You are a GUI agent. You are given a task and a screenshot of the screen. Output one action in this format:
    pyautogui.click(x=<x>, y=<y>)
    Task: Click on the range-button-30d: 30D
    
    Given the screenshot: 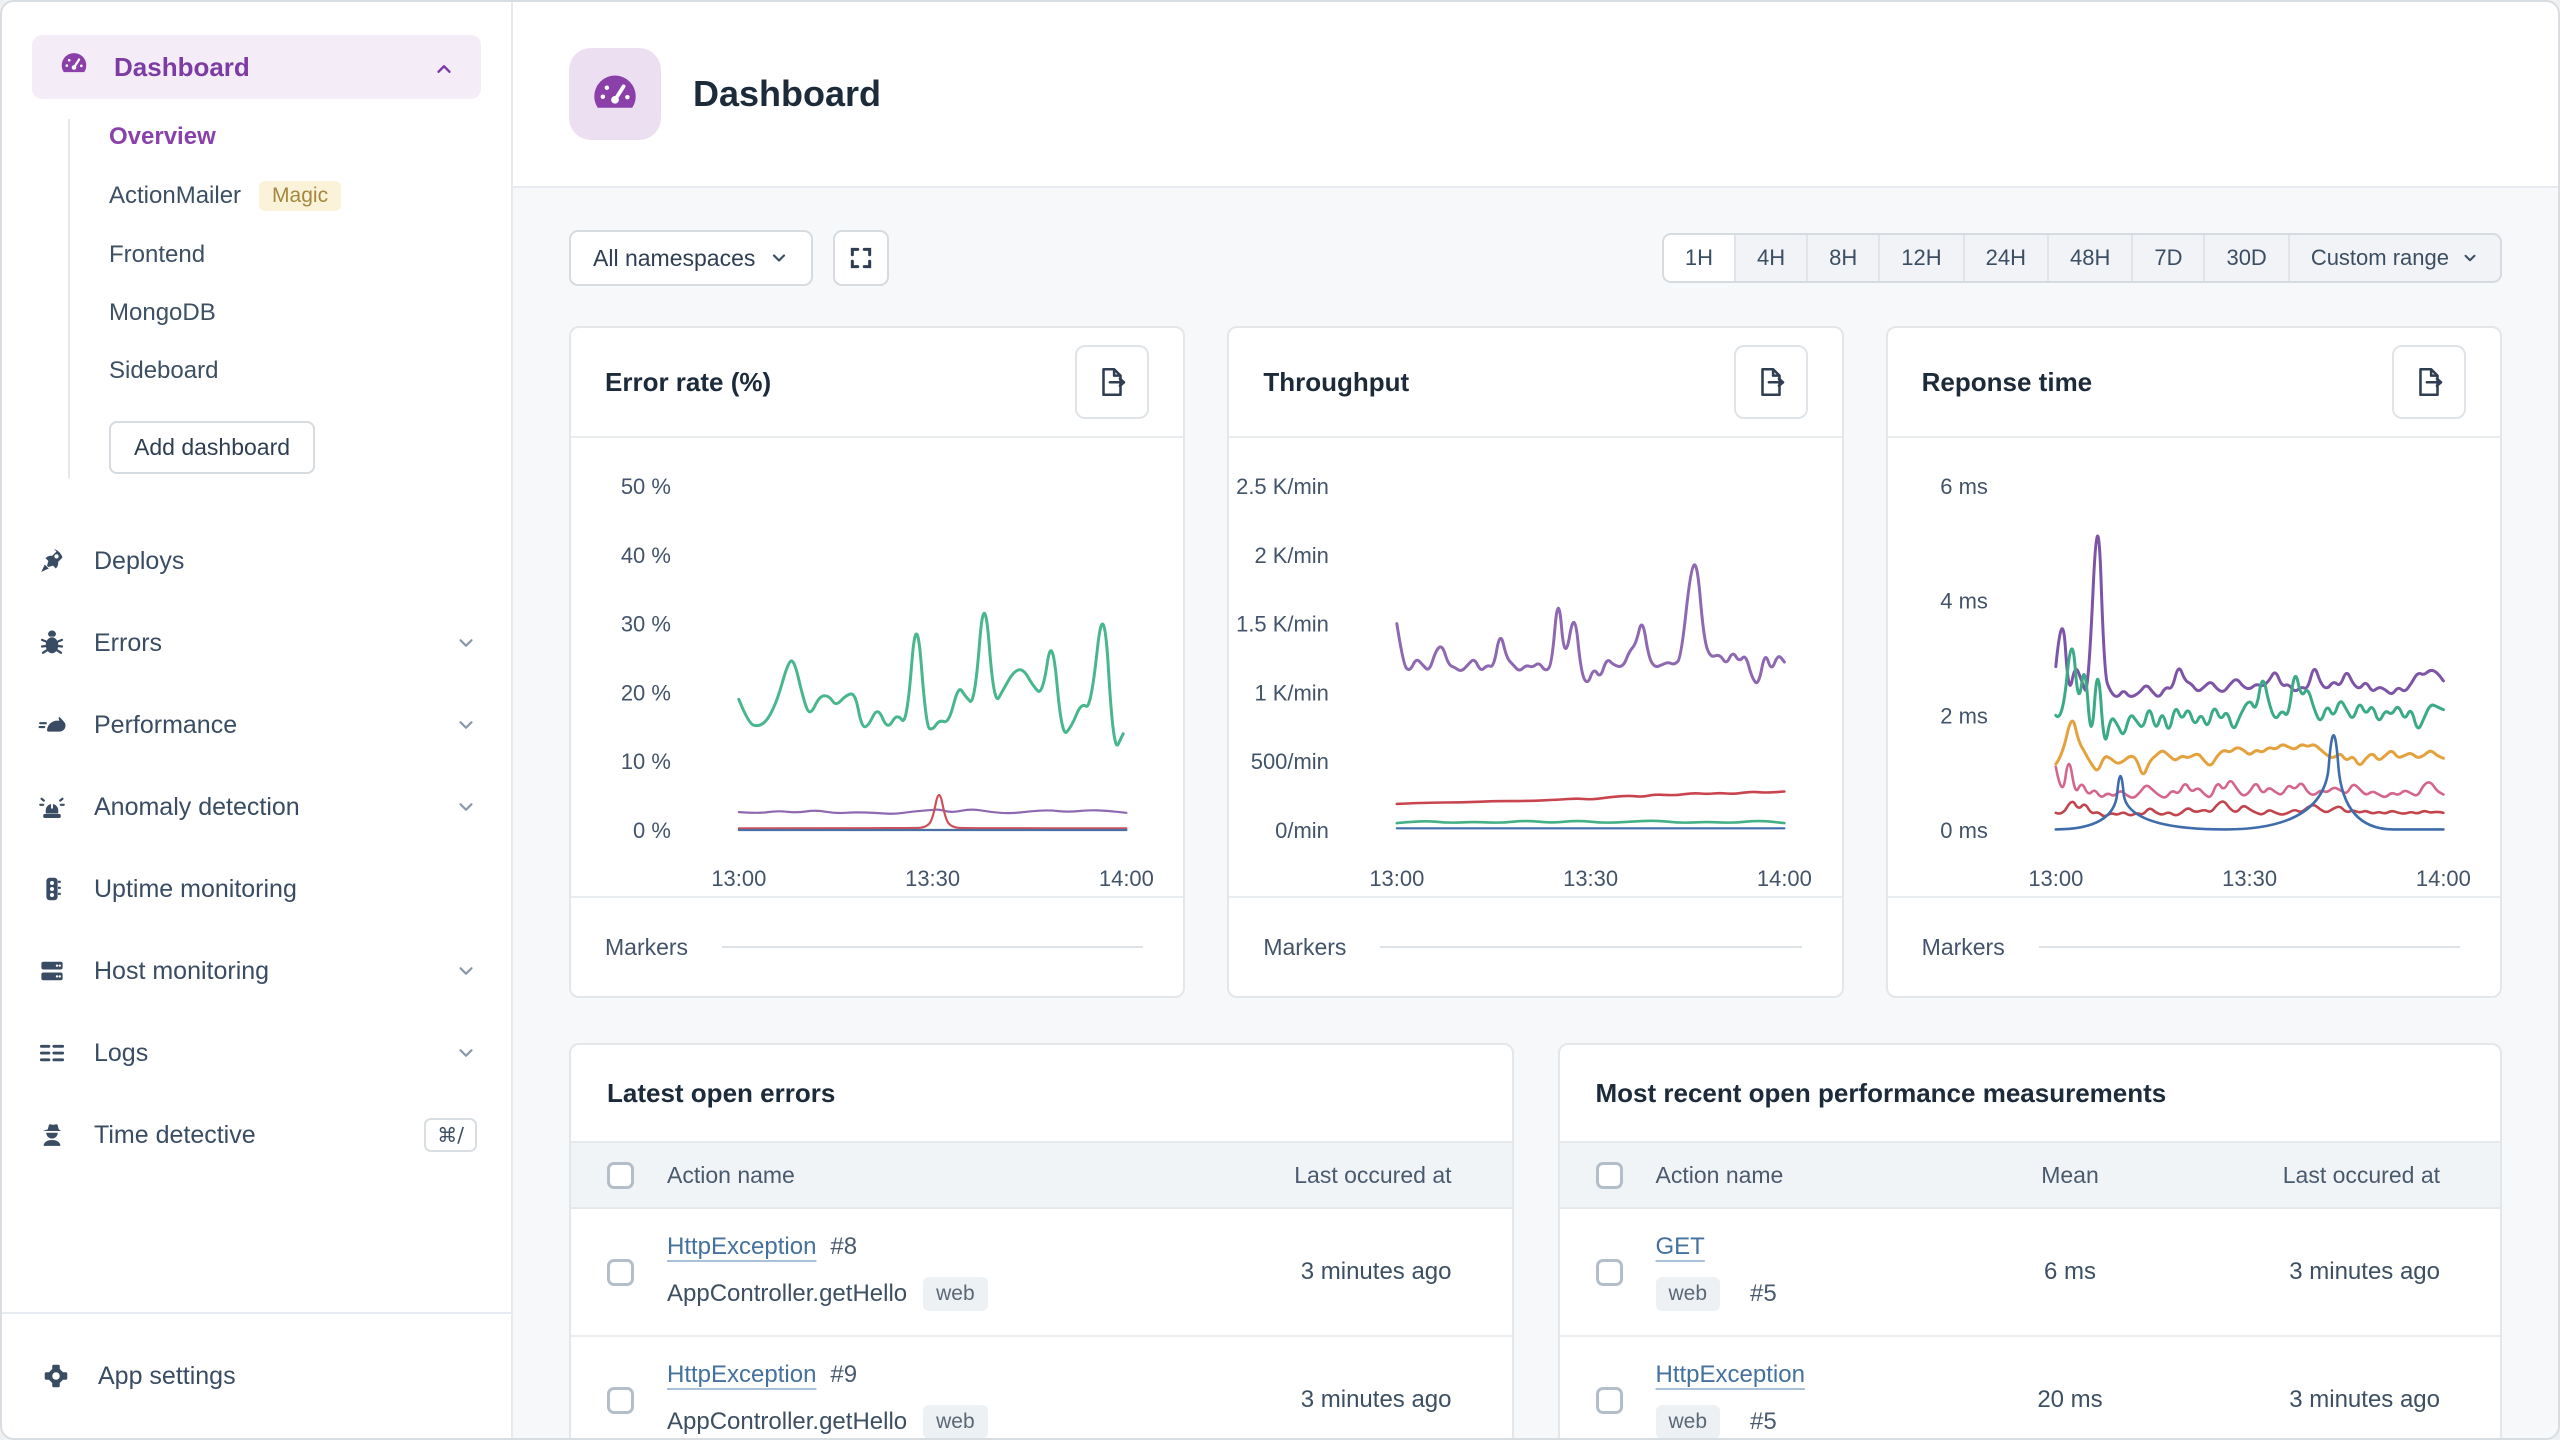 What is the action you would take?
    pyautogui.click(x=2247, y=258)
    